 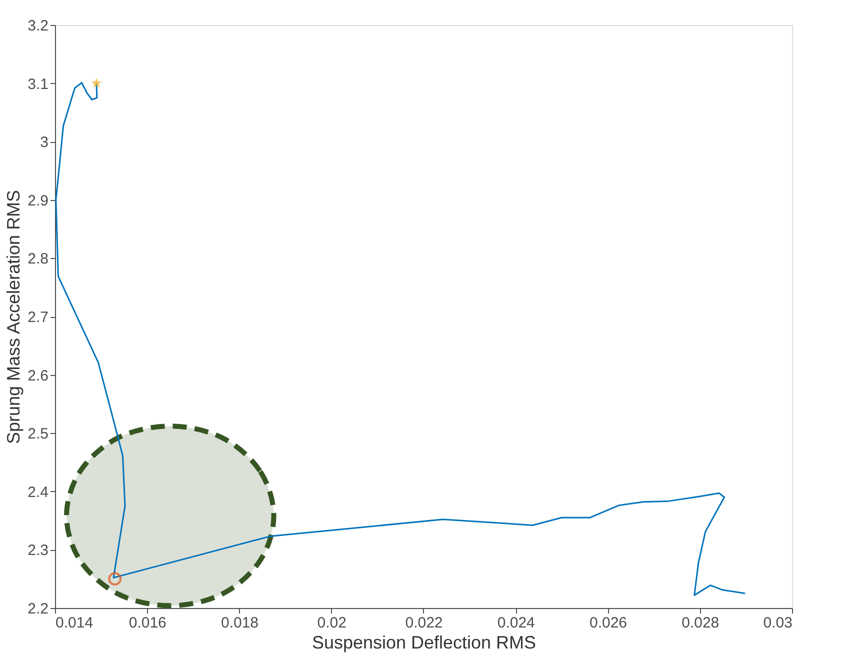 I want to click on x-axis-title: Suspension Deflection RMS, so click(x=424, y=642).